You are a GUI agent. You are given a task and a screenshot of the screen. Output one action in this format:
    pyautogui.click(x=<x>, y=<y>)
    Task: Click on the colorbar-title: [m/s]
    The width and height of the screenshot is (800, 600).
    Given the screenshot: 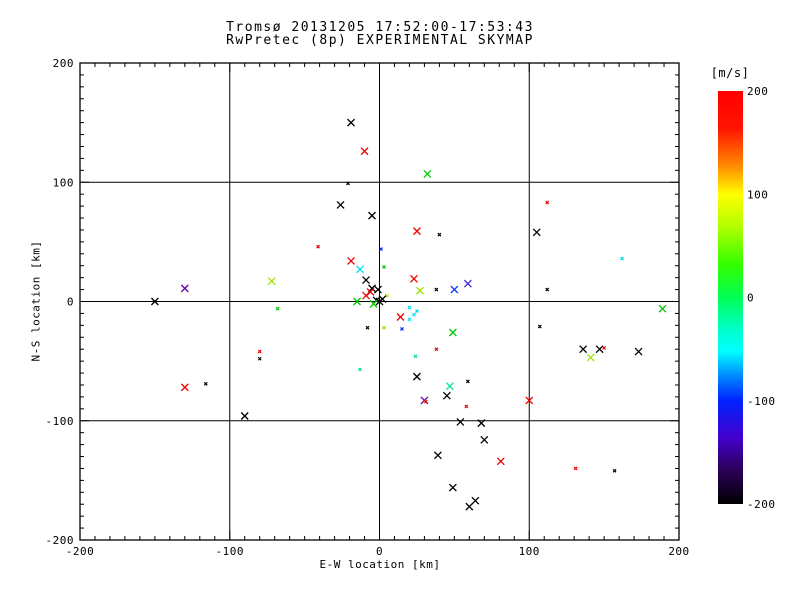 What is the action you would take?
    pyautogui.click(x=730, y=73)
    